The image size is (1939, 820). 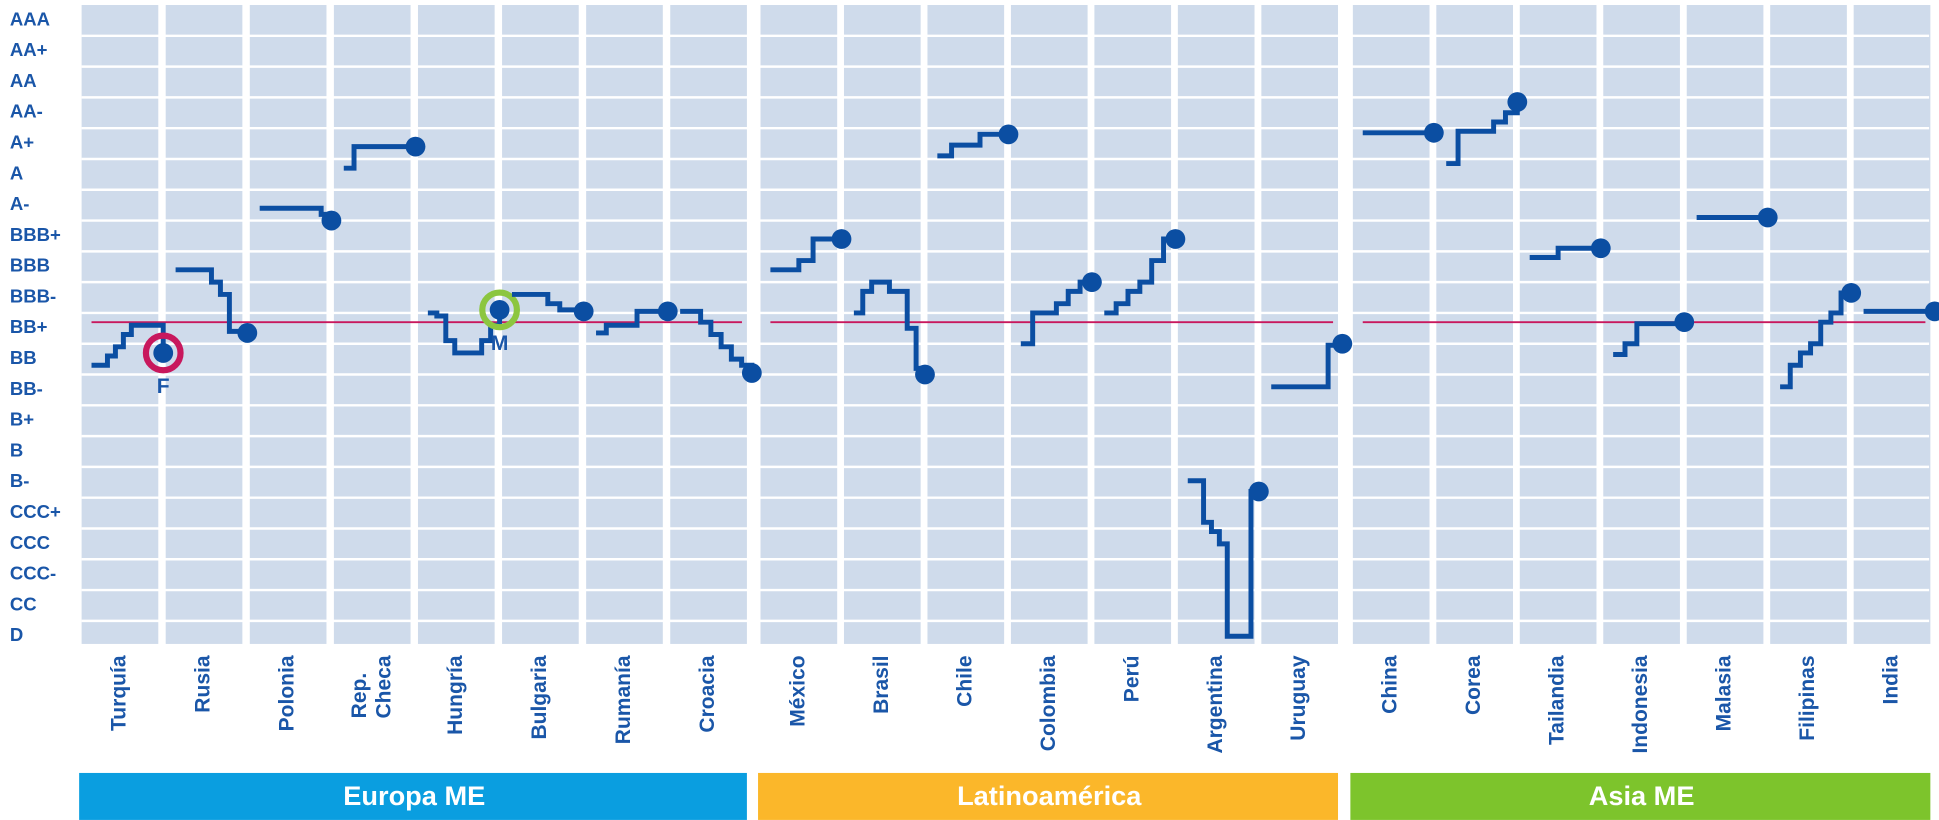 I want to click on country-label: Tailandia, so click(x=1557, y=700).